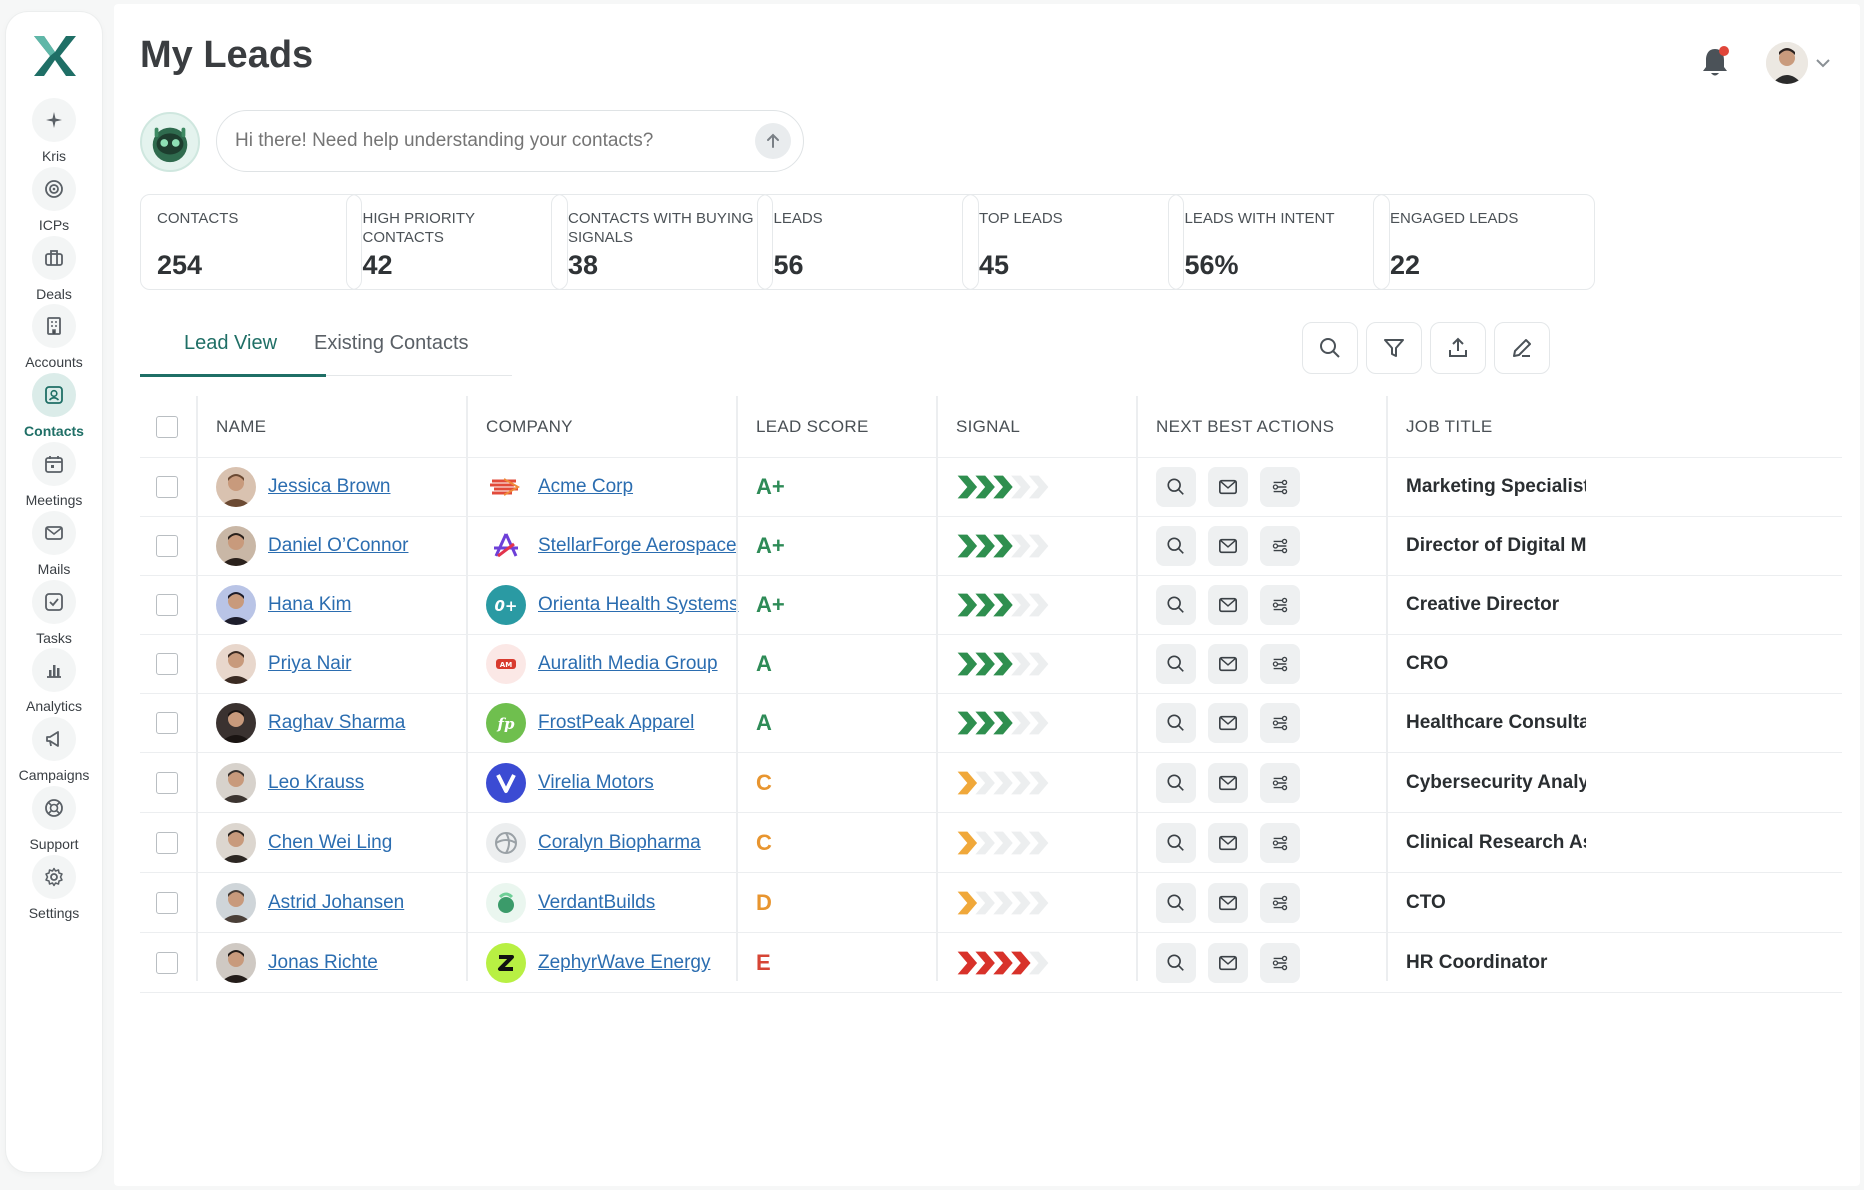 The height and width of the screenshot is (1190, 1864). What do you see at coordinates (616, 722) in the screenshot?
I see `company-link: FrostPeak Apparel` at bounding box center [616, 722].